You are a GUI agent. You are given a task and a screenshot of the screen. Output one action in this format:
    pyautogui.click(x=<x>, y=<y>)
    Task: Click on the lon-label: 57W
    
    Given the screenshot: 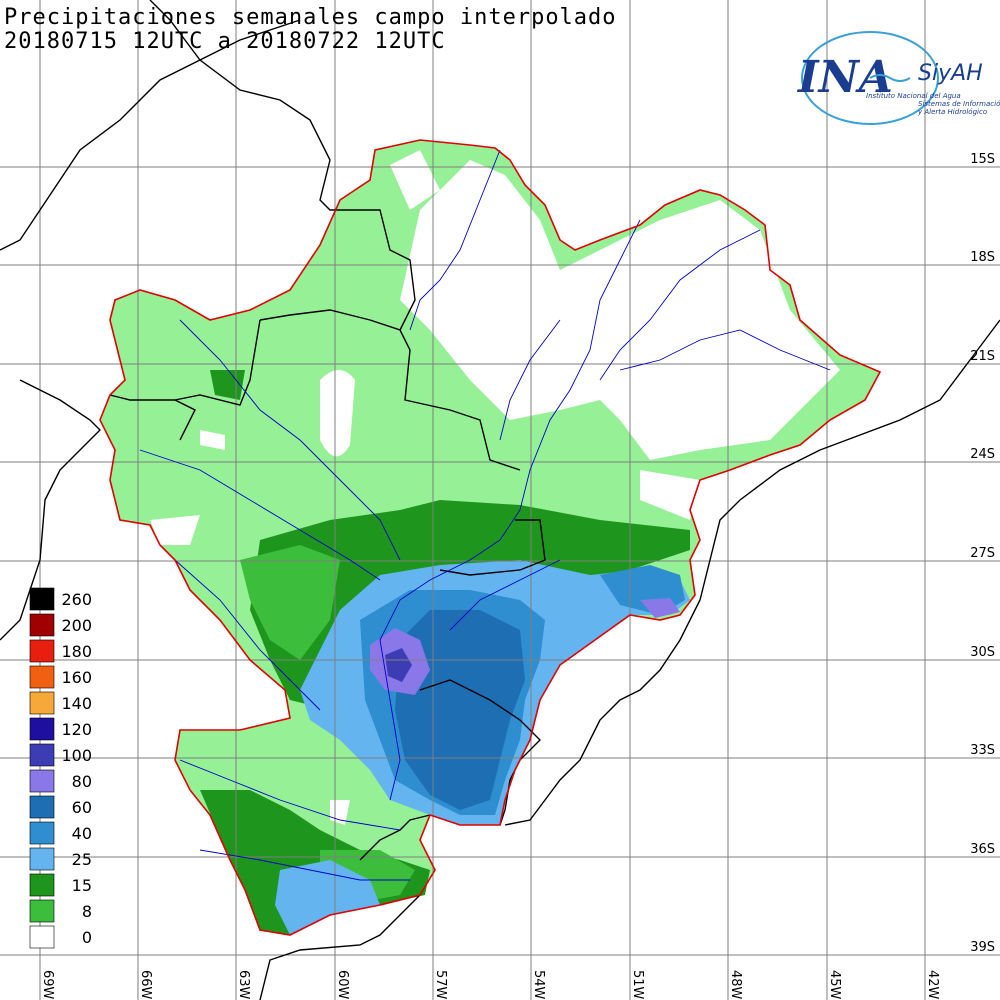 What is the action you would take?
    pyautogui.click(x=440, y=985)
    